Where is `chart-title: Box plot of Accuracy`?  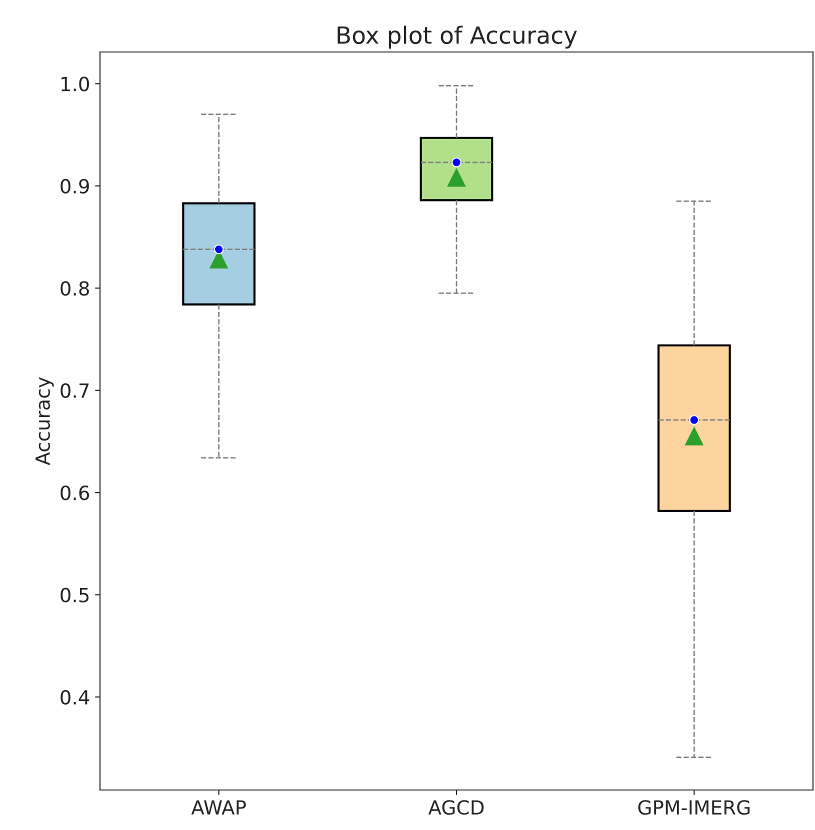 chart-title: Box plot of Accuracy is located at coordinates (457, 37).